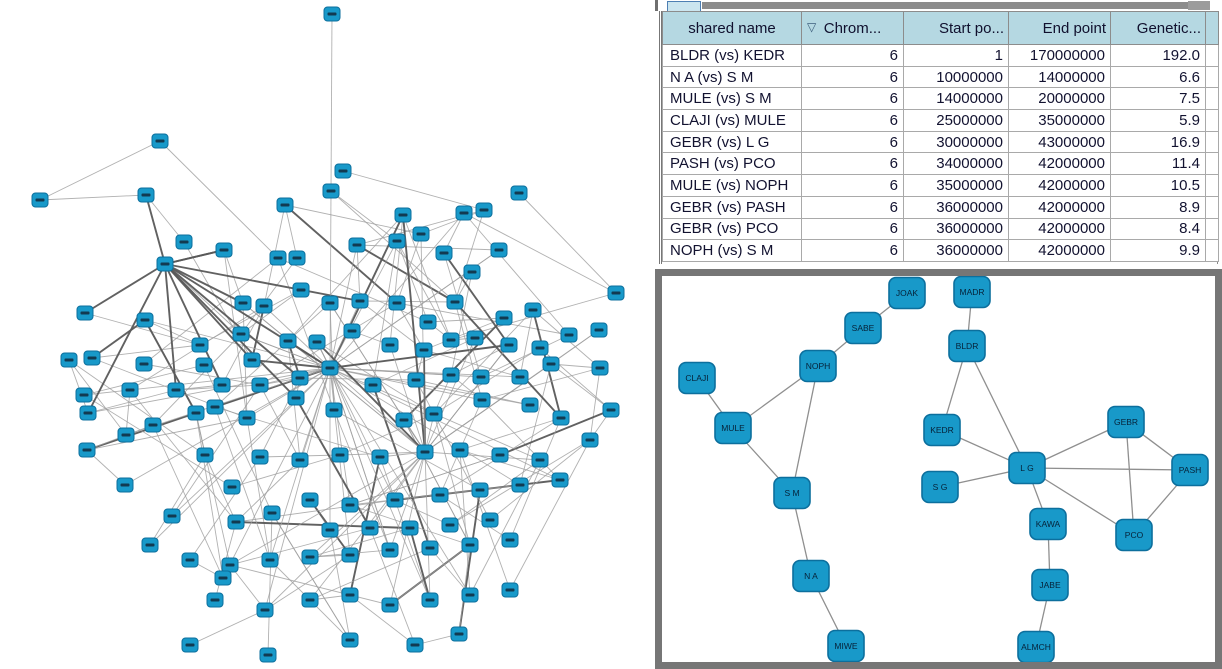  What do you see at coordinates (907, 293) in the screenshot?
I see `network-node-joak: JOAK` at bounding box center [907, 293].